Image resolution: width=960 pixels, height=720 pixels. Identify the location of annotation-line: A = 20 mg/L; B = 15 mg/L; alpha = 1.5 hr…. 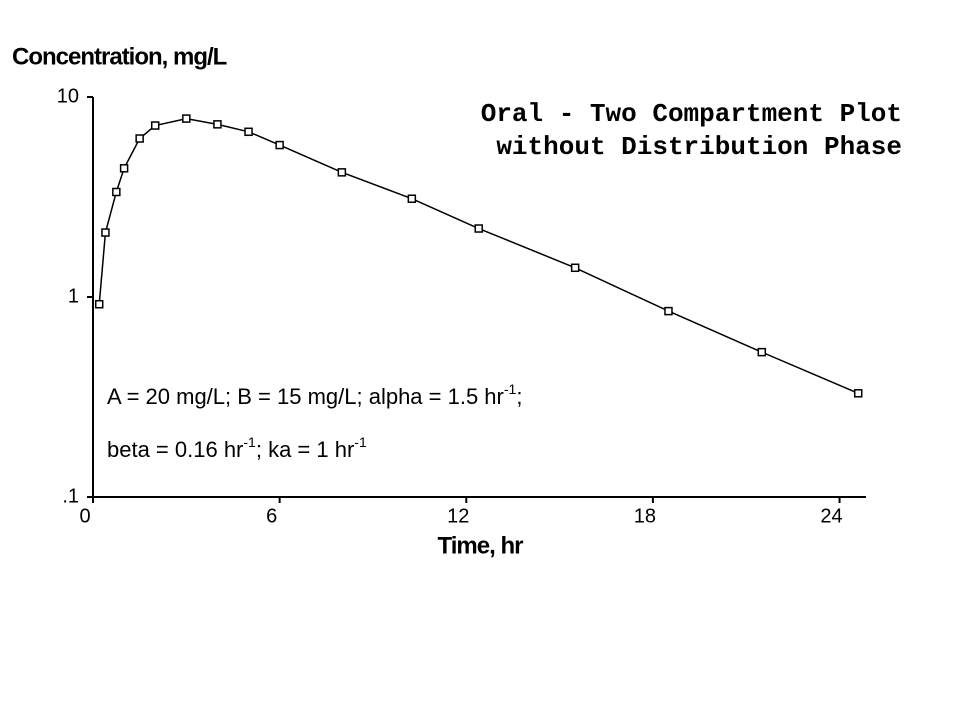
(314, 395).